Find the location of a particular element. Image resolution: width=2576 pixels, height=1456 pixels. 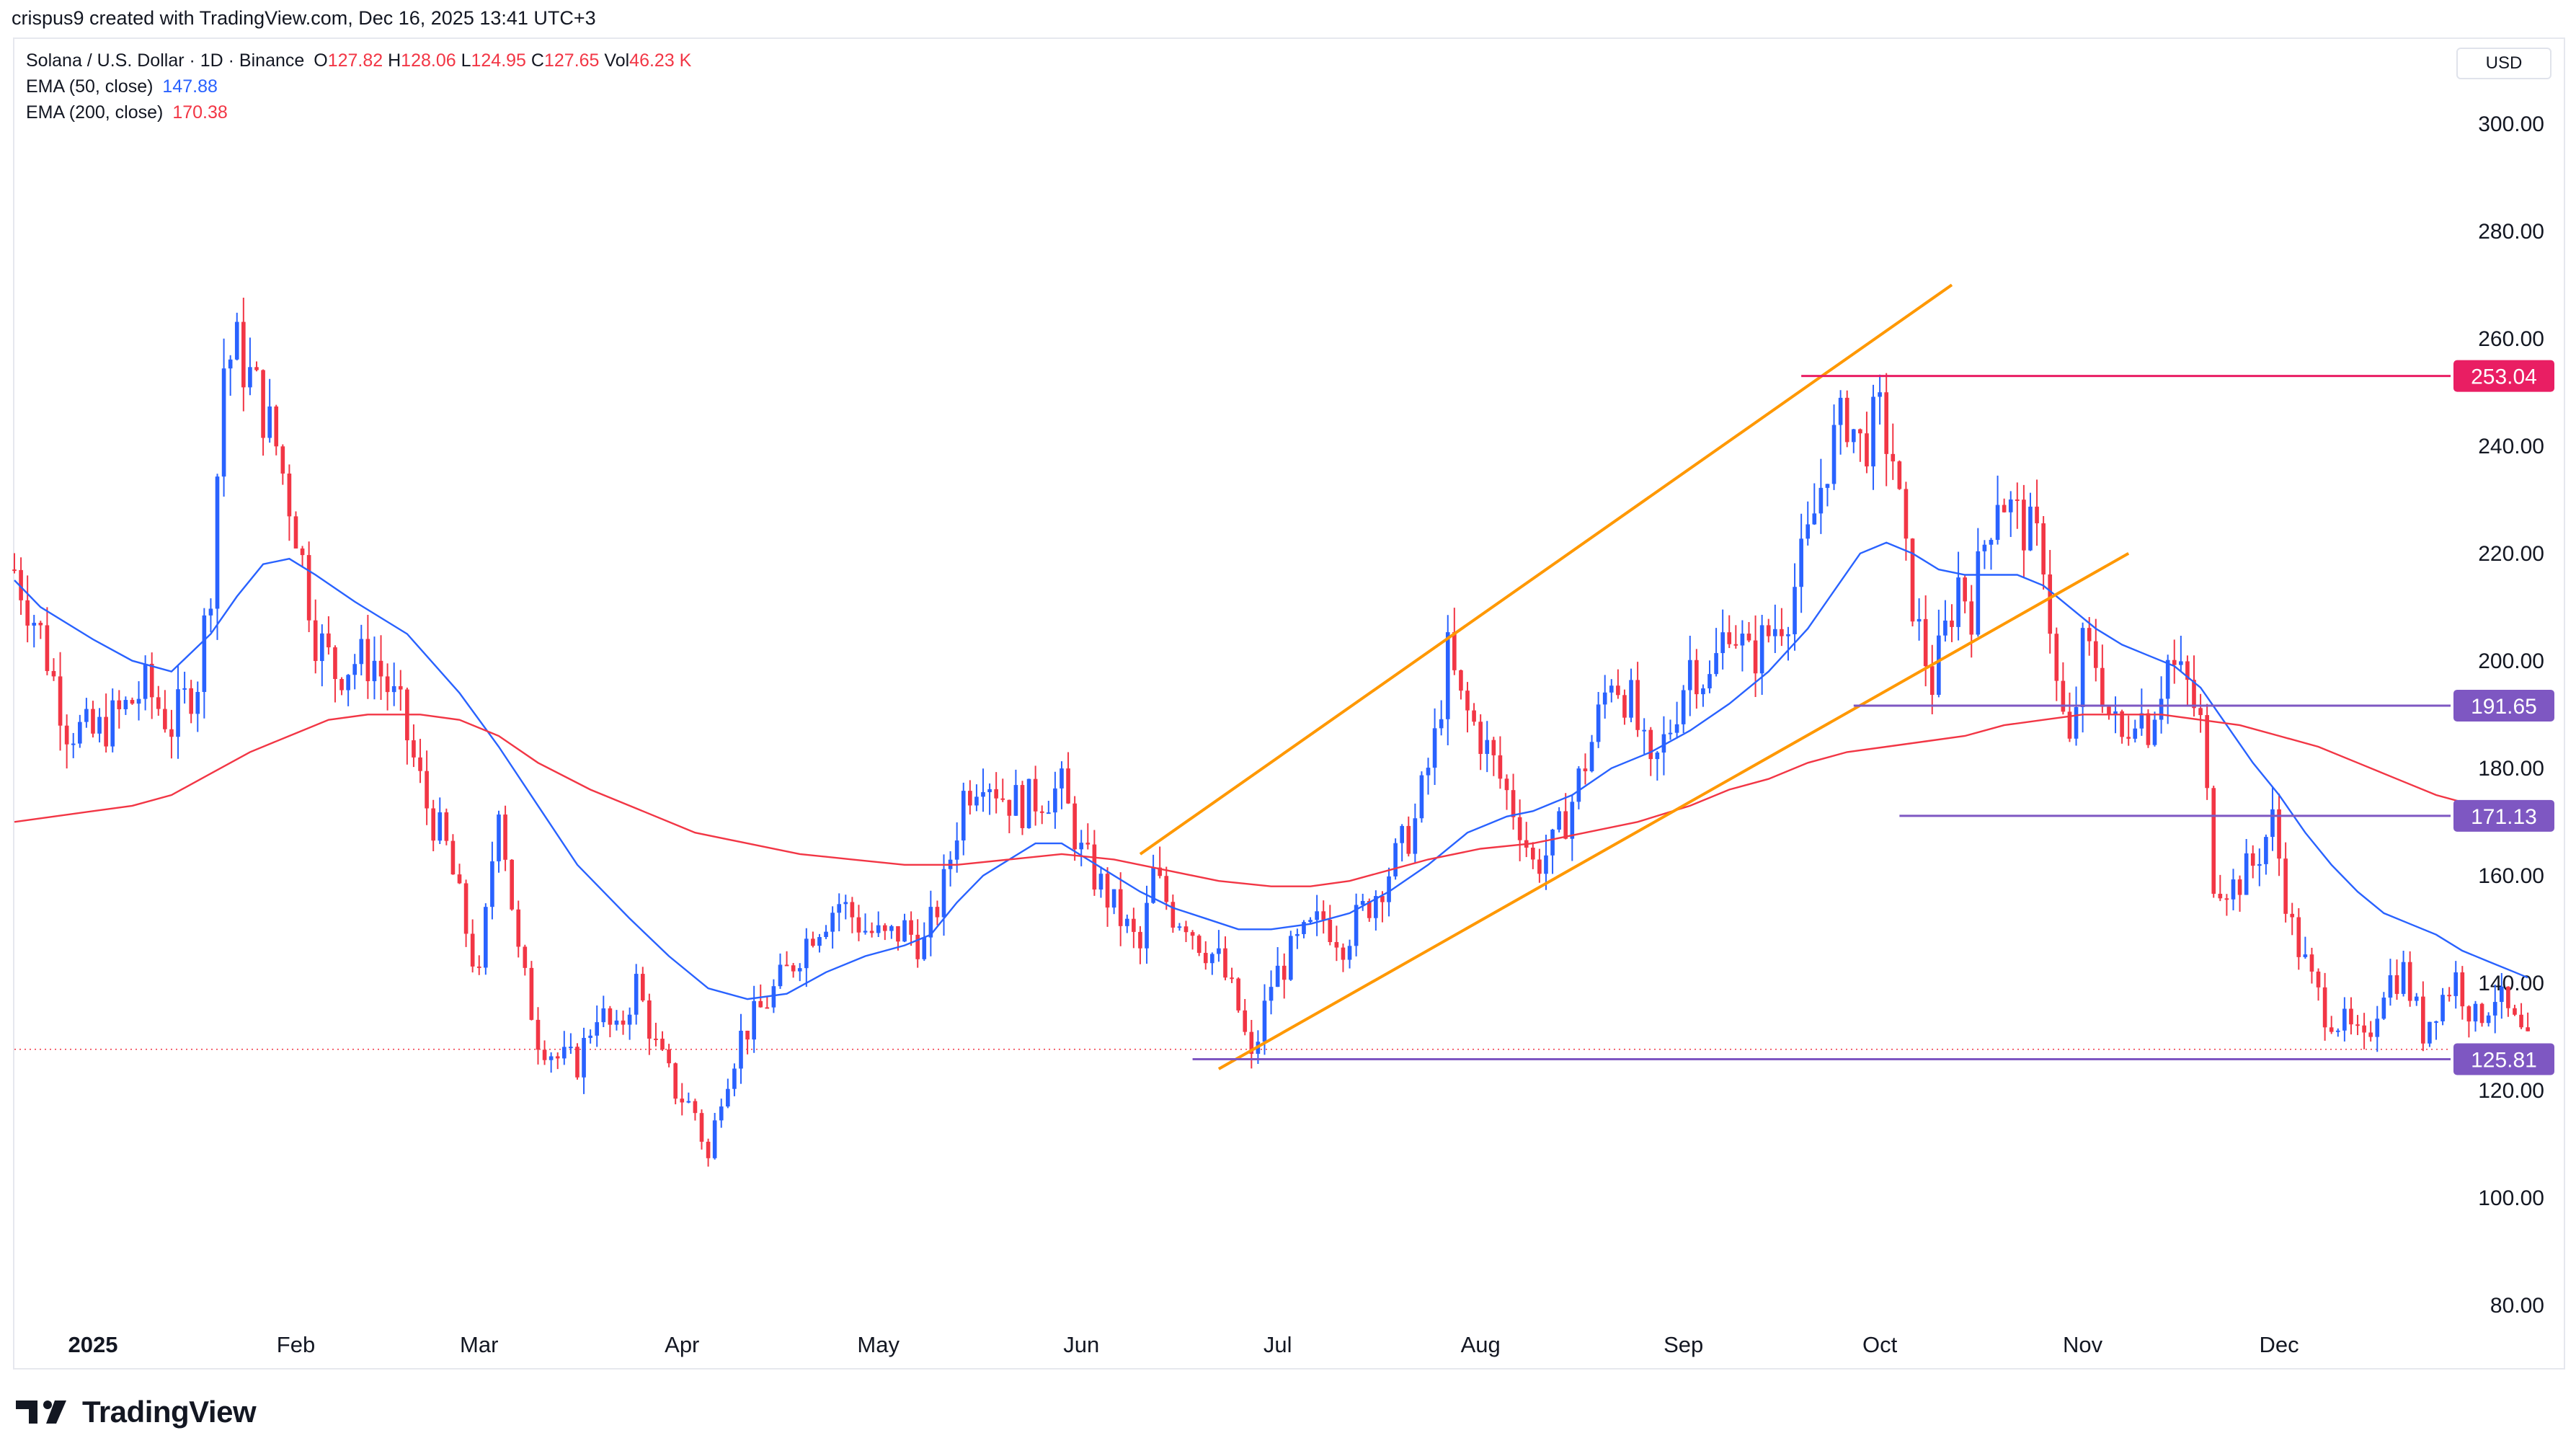

tradingview-logo: TradingView is located at coordinates (136, 1412).